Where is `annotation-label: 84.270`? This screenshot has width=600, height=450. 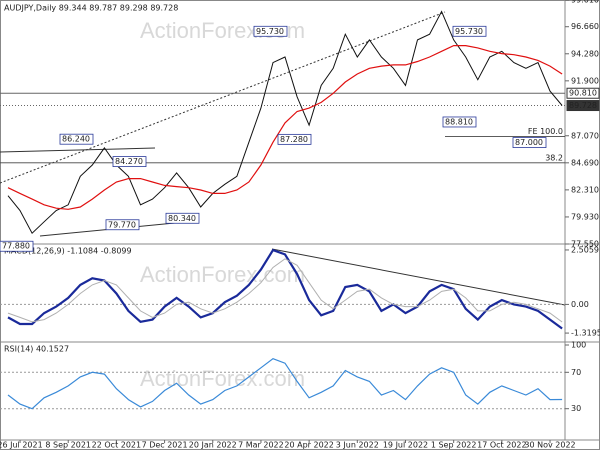
annotation-label: 84.270 is located at coordinates (129, 161).